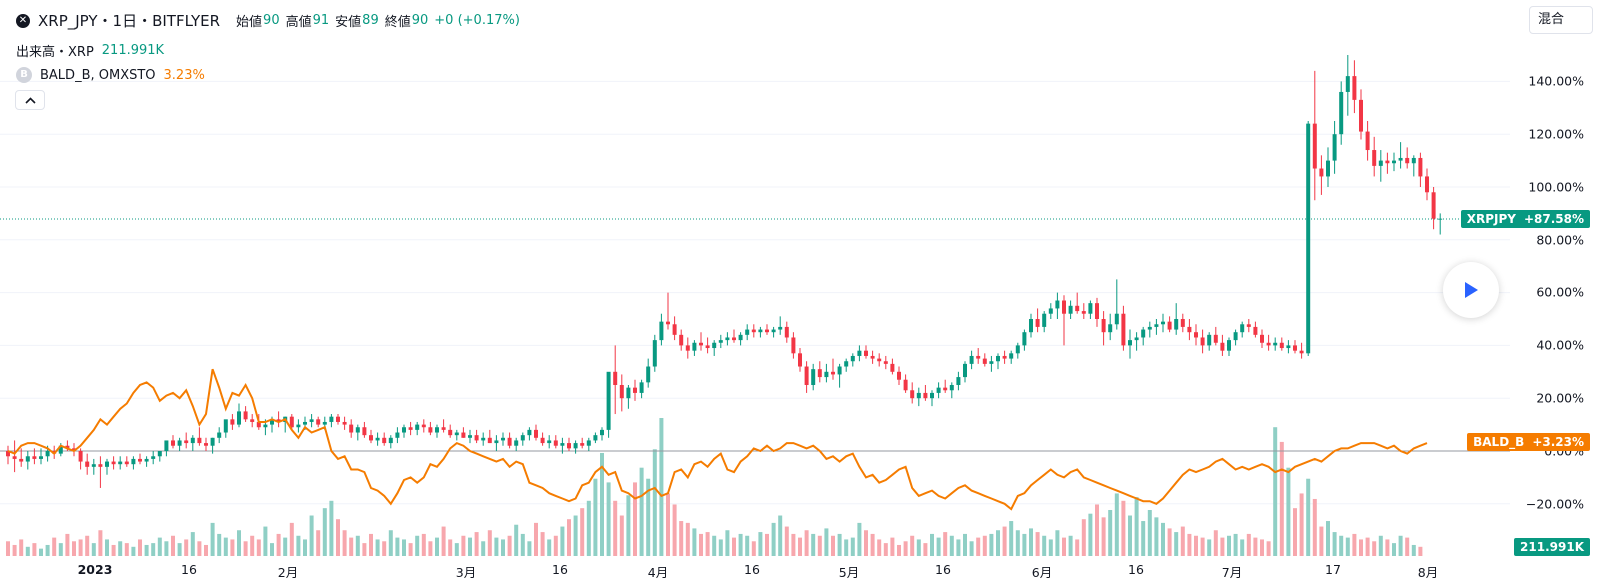 The height and width of the screenshot is (583, 1600). What do you see at coordinates (110, 75) in the screenshot?
I see `compare-legend: B BALD_B, OMXSTO 3.23%` at bounding box center [110, 75].